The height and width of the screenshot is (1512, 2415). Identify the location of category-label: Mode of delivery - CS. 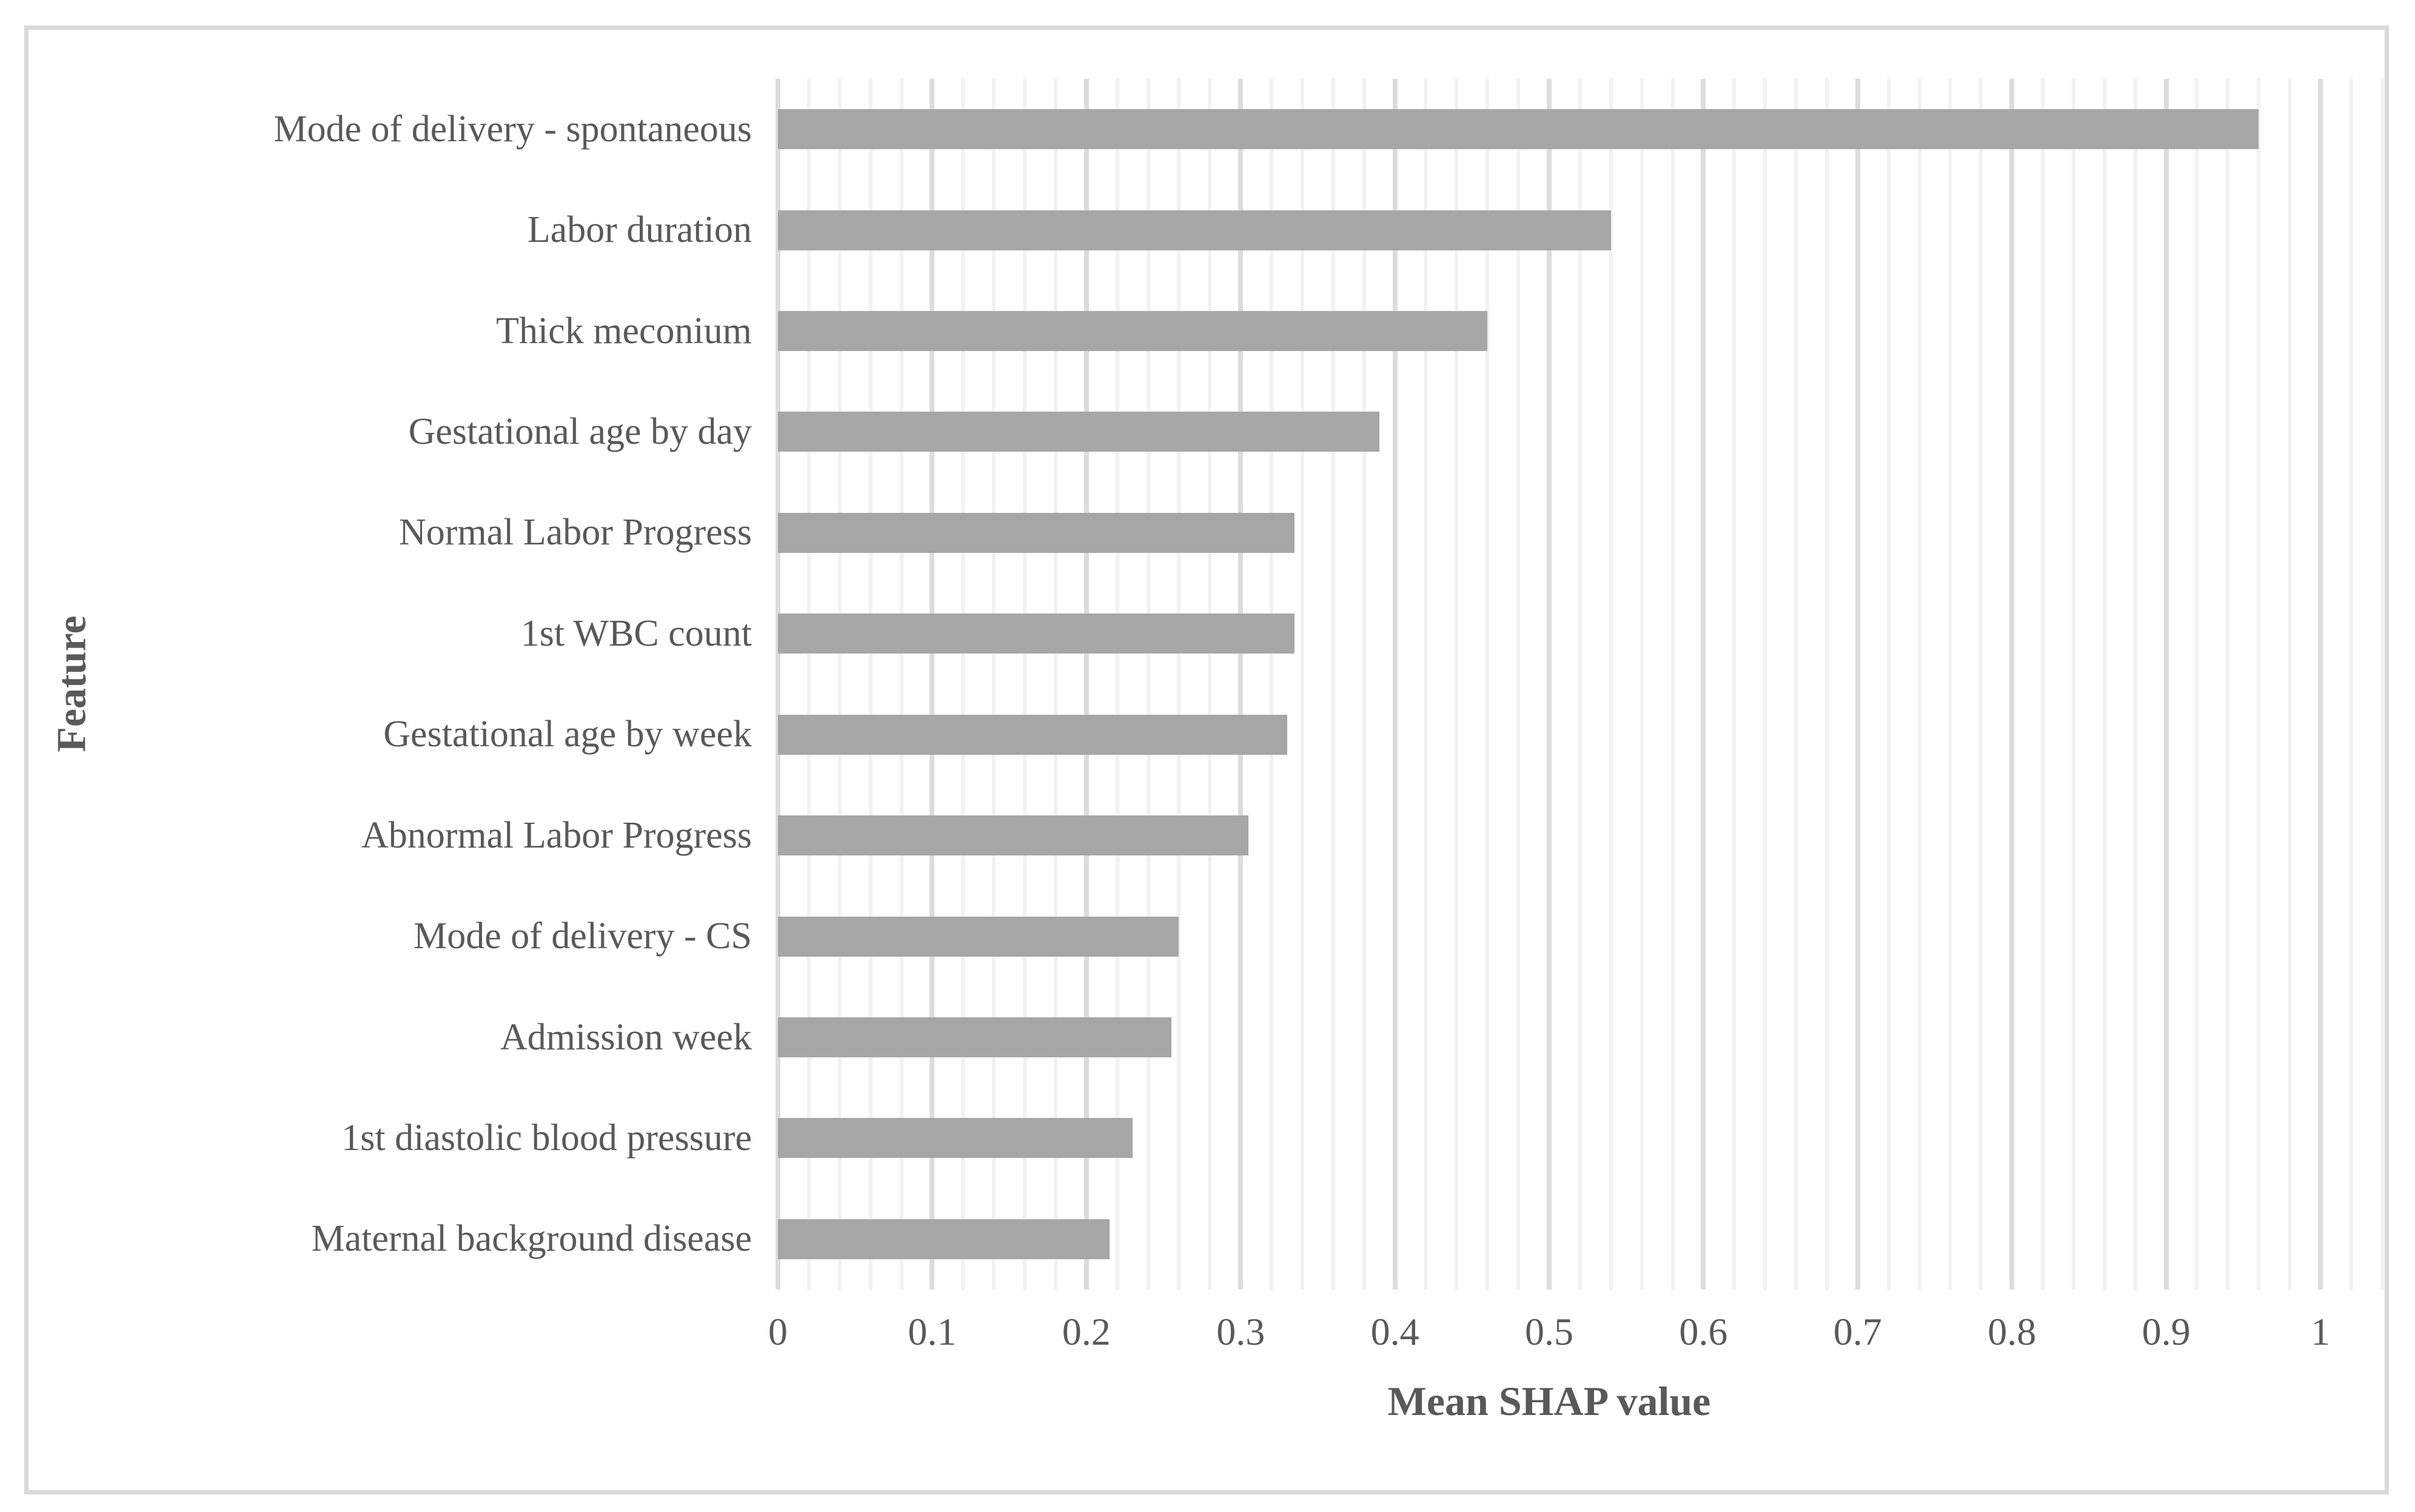
(583, 936).